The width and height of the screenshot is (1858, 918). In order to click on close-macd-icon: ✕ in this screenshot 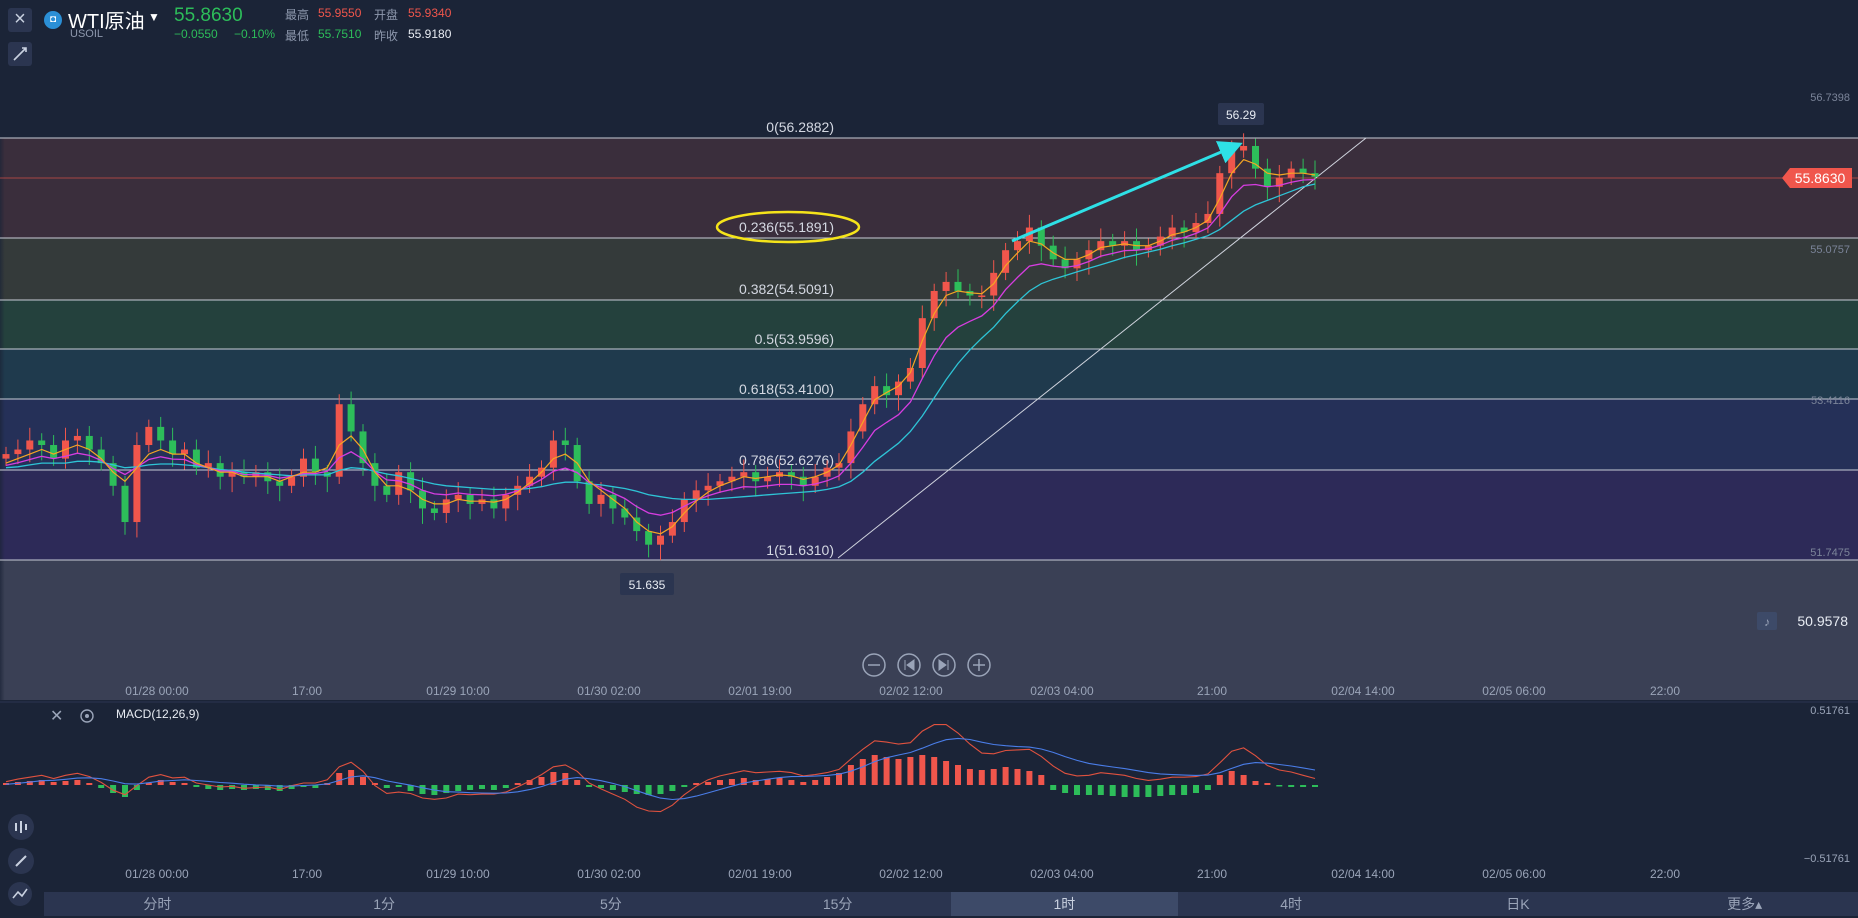, I will do `click(56, 716)`.